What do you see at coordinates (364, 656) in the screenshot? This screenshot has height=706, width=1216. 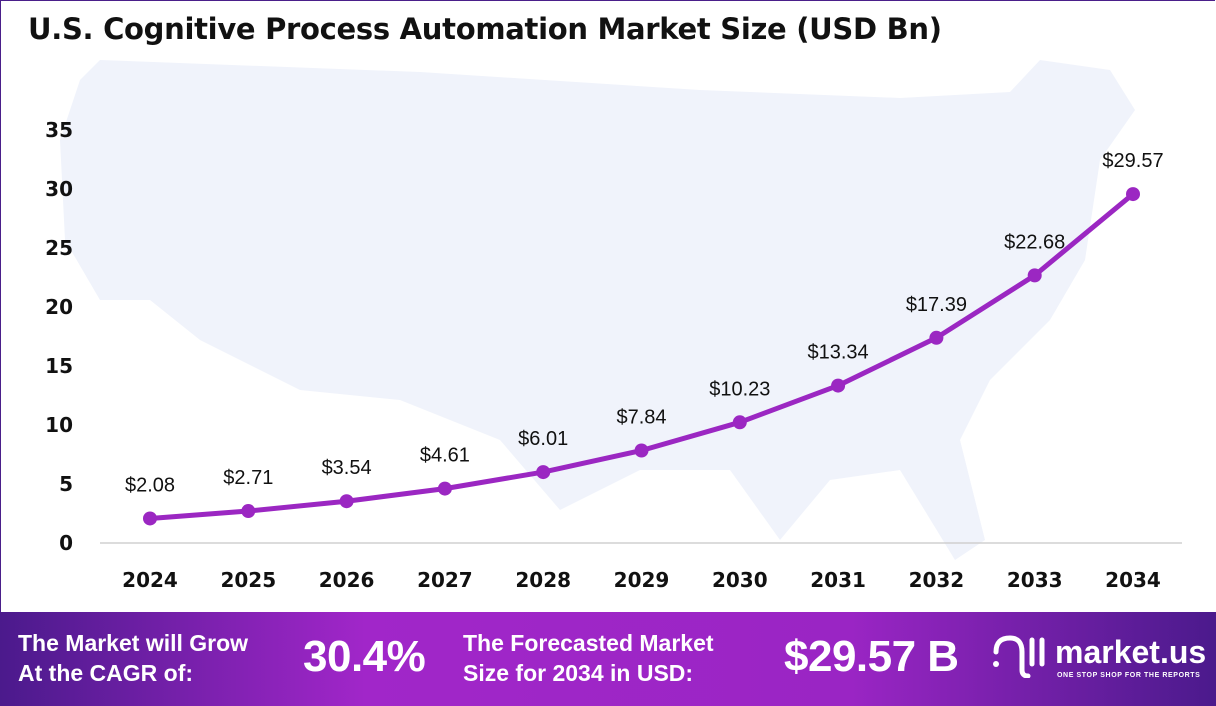 I see `cagr-value: 30.4%` at bounding box center [364, 656].